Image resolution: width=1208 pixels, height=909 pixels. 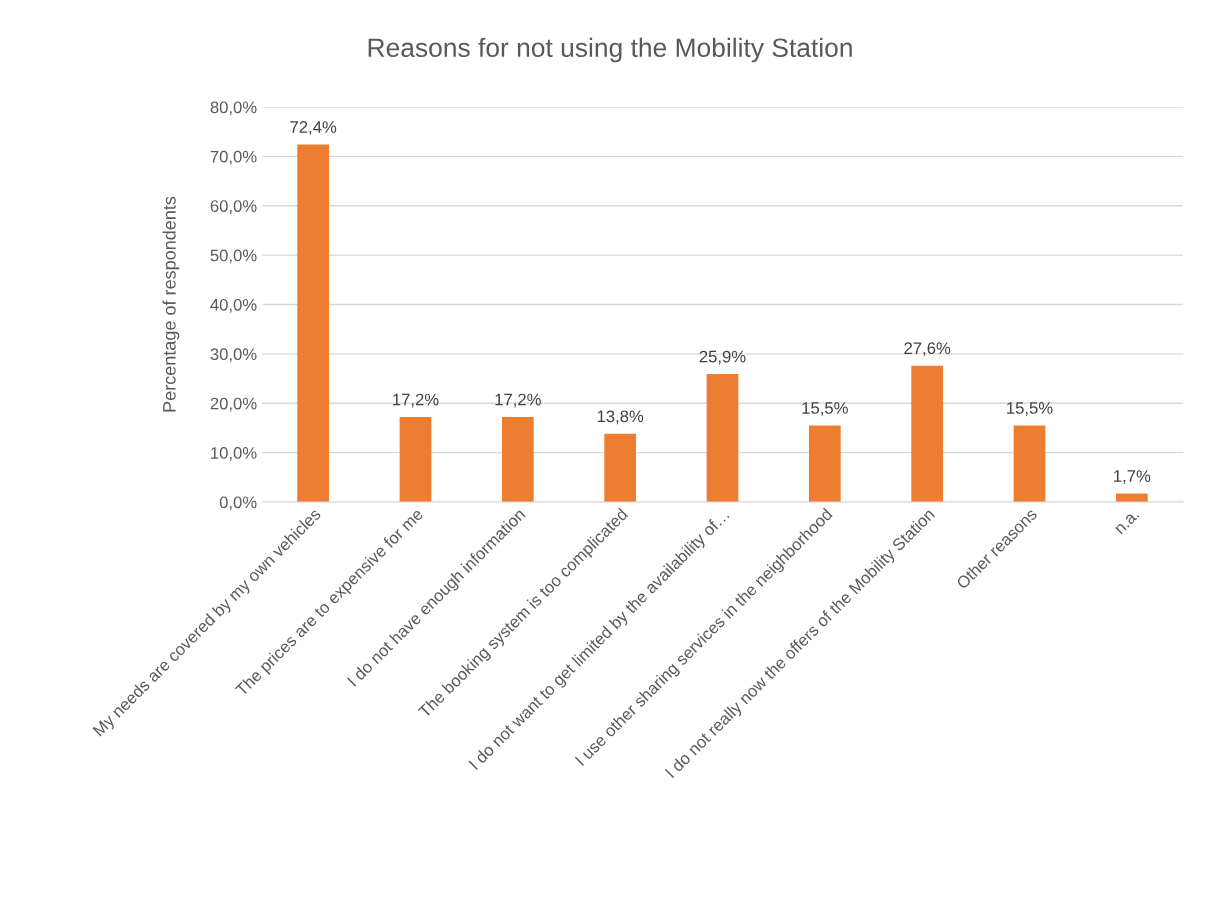 I want to click on y-tick-label: 60,0%, so click(x=233, y=207).